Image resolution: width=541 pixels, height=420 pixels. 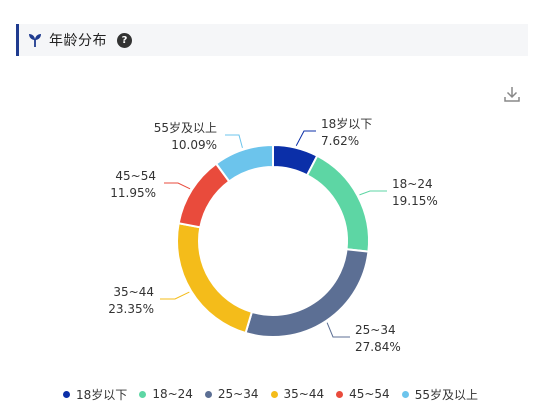 I want to click on sprout-icon, so click(x=35, y=40).